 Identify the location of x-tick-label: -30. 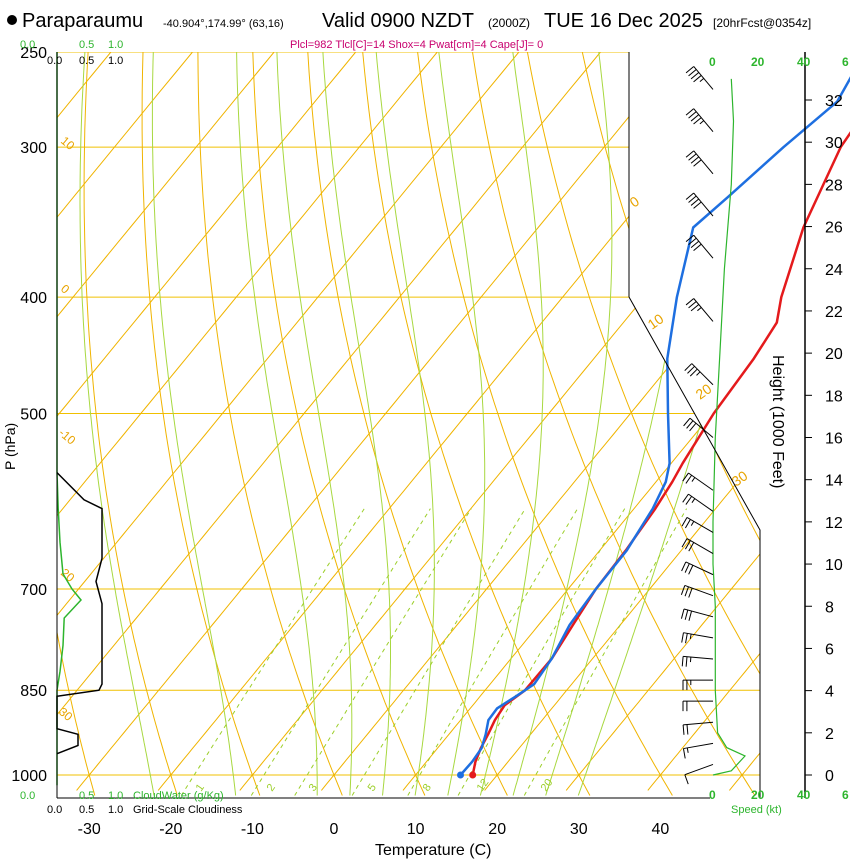
(89, 829).